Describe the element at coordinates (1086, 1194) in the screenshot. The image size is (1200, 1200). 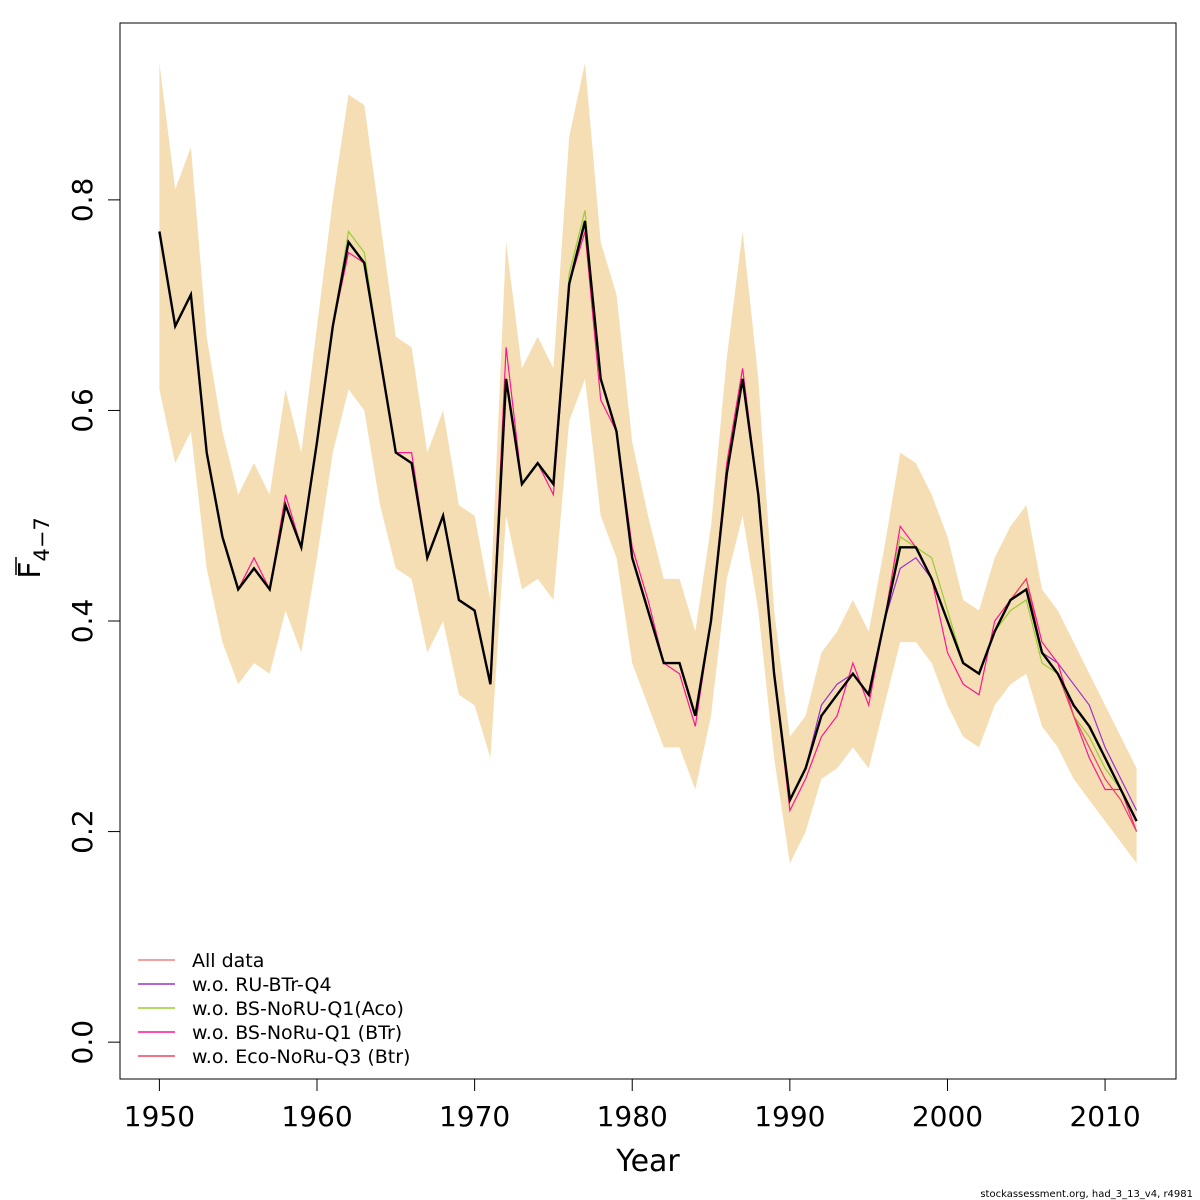
I see `footer-credit: stockassessment.org, had_3_13_v4, r4981` at that location.